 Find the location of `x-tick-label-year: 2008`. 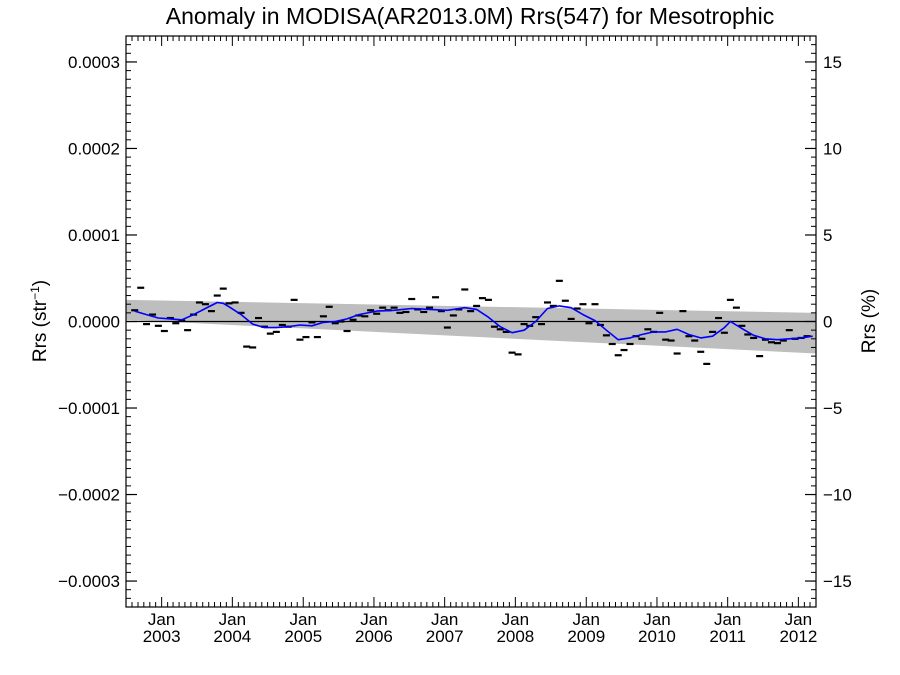

x-tick-label-year: 2008 is located at coordinates (515, 636).